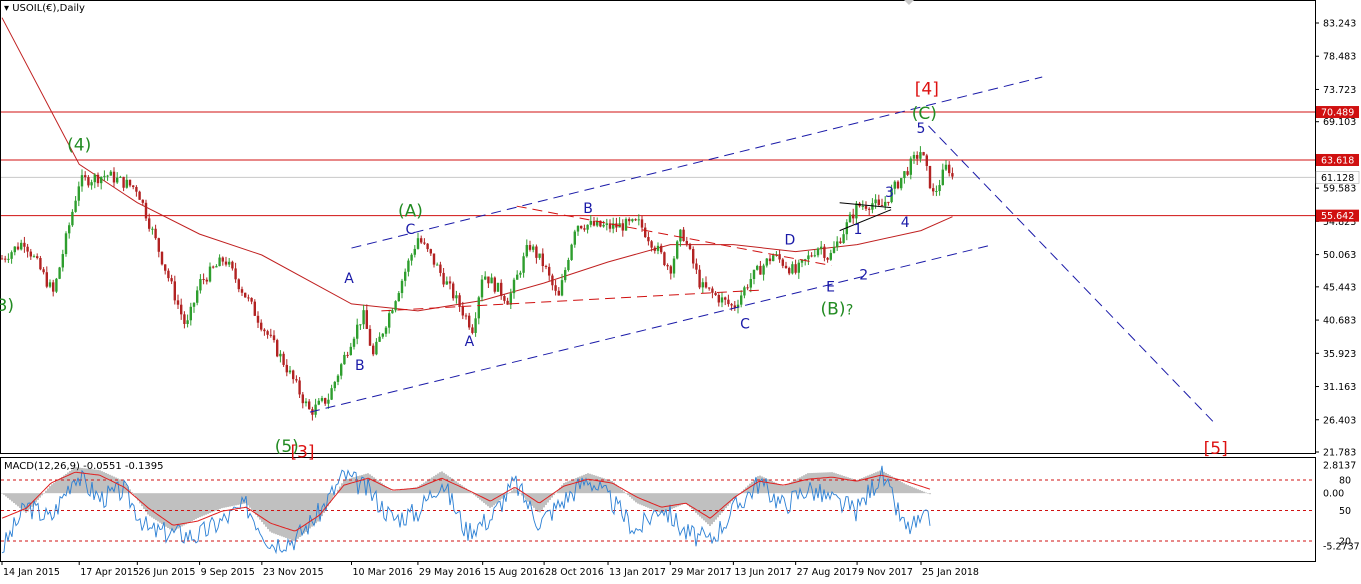 This screenshot has width=1361, height=584. What do you see at coordinates (44, 8) in the screenshot?
I see `symbol-title: ▾ USOIL(€),Daily` at bounding box center [44, 8].